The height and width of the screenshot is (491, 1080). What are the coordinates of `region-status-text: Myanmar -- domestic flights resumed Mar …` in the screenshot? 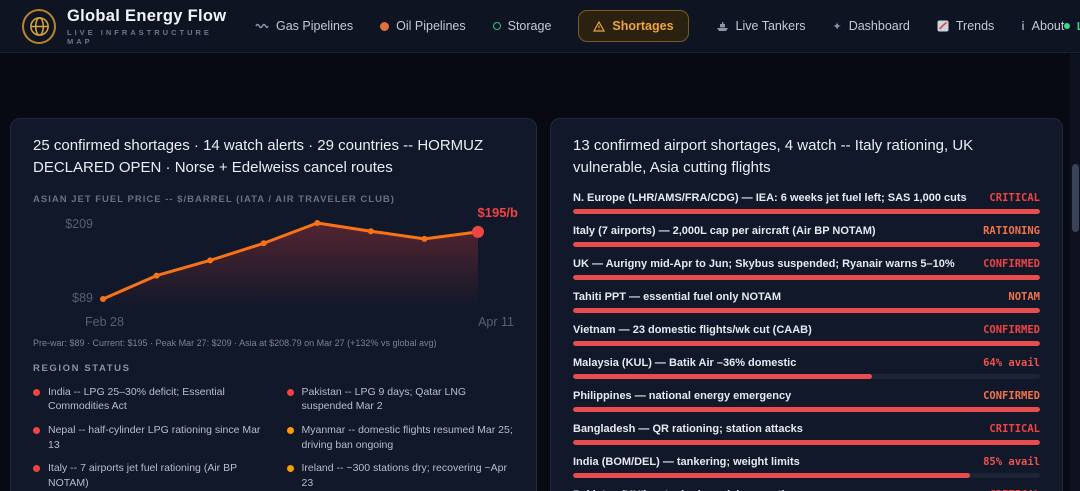 It's located at (407, 437).